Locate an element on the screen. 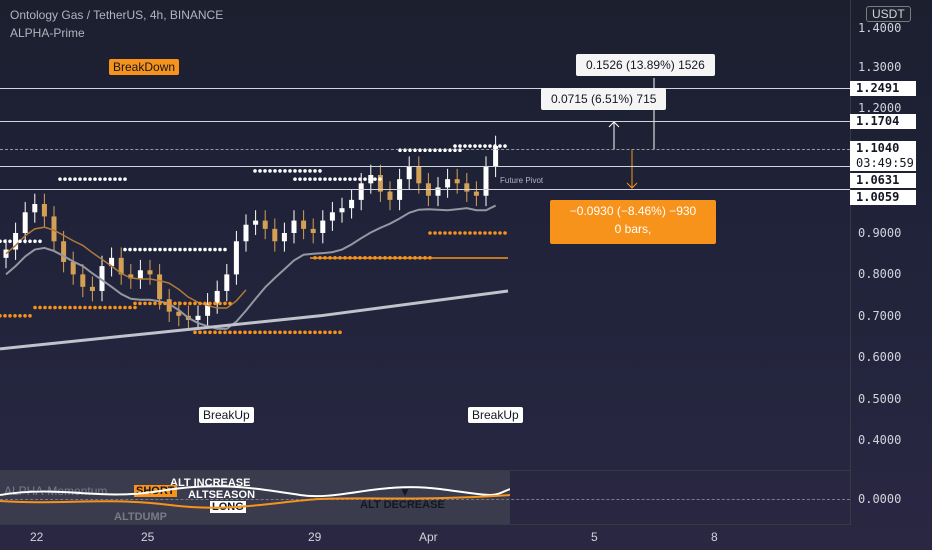 This screenshot has height=550, width=932. signal-marker-icon: ▼ is located at coordinates (405, 492).